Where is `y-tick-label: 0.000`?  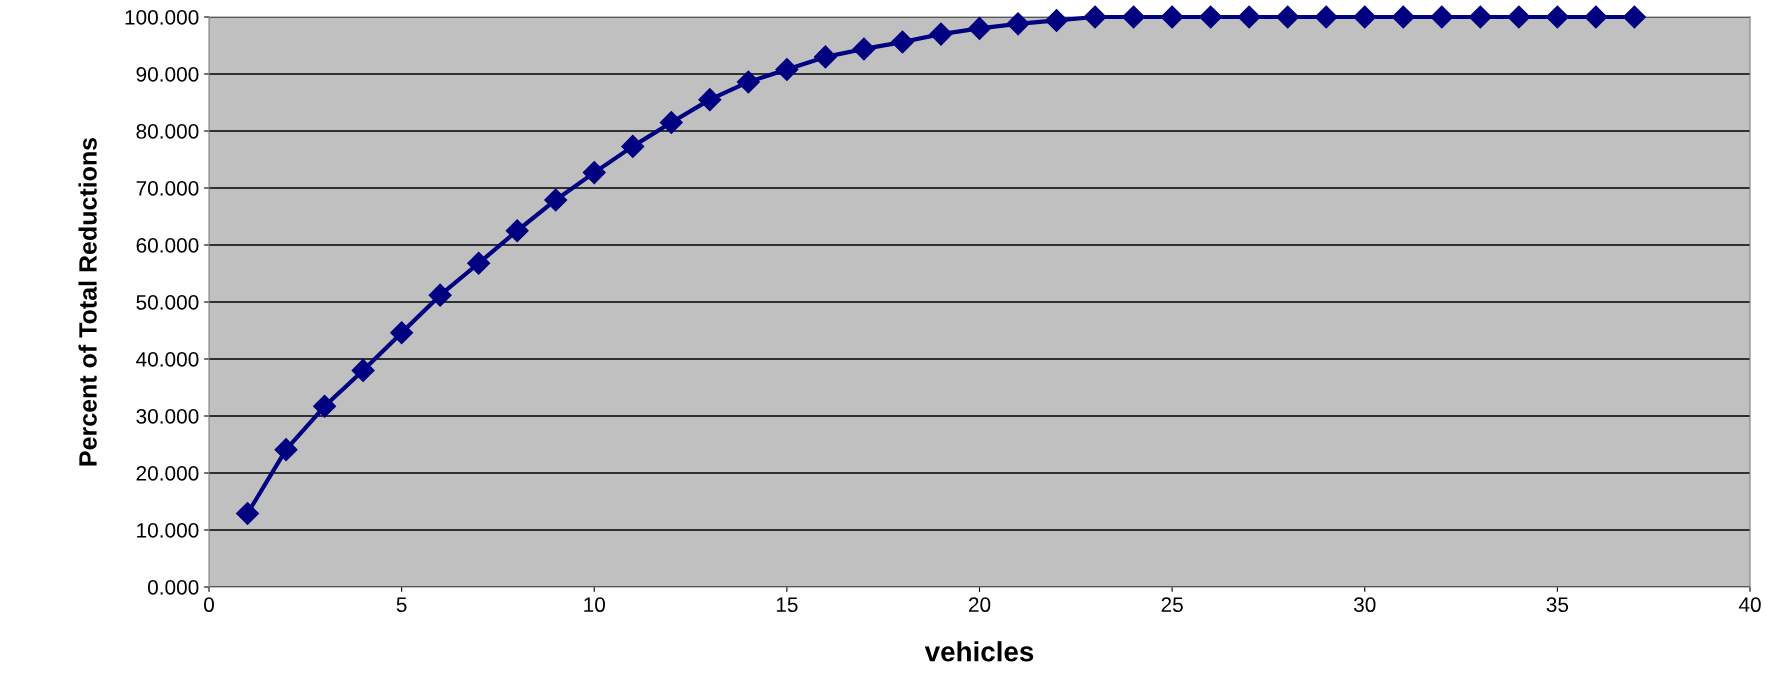
y-tick-label: 0.000 is located at coordinates (173, 587).